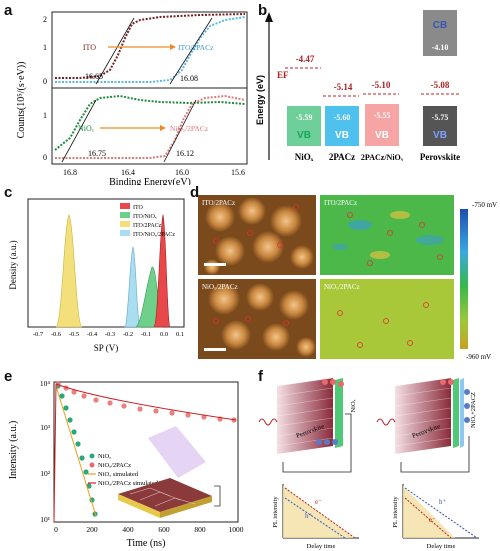 This screenshot has height=551, width=500. I want to click on a-top-v2: 16.08, so click(189, 78).